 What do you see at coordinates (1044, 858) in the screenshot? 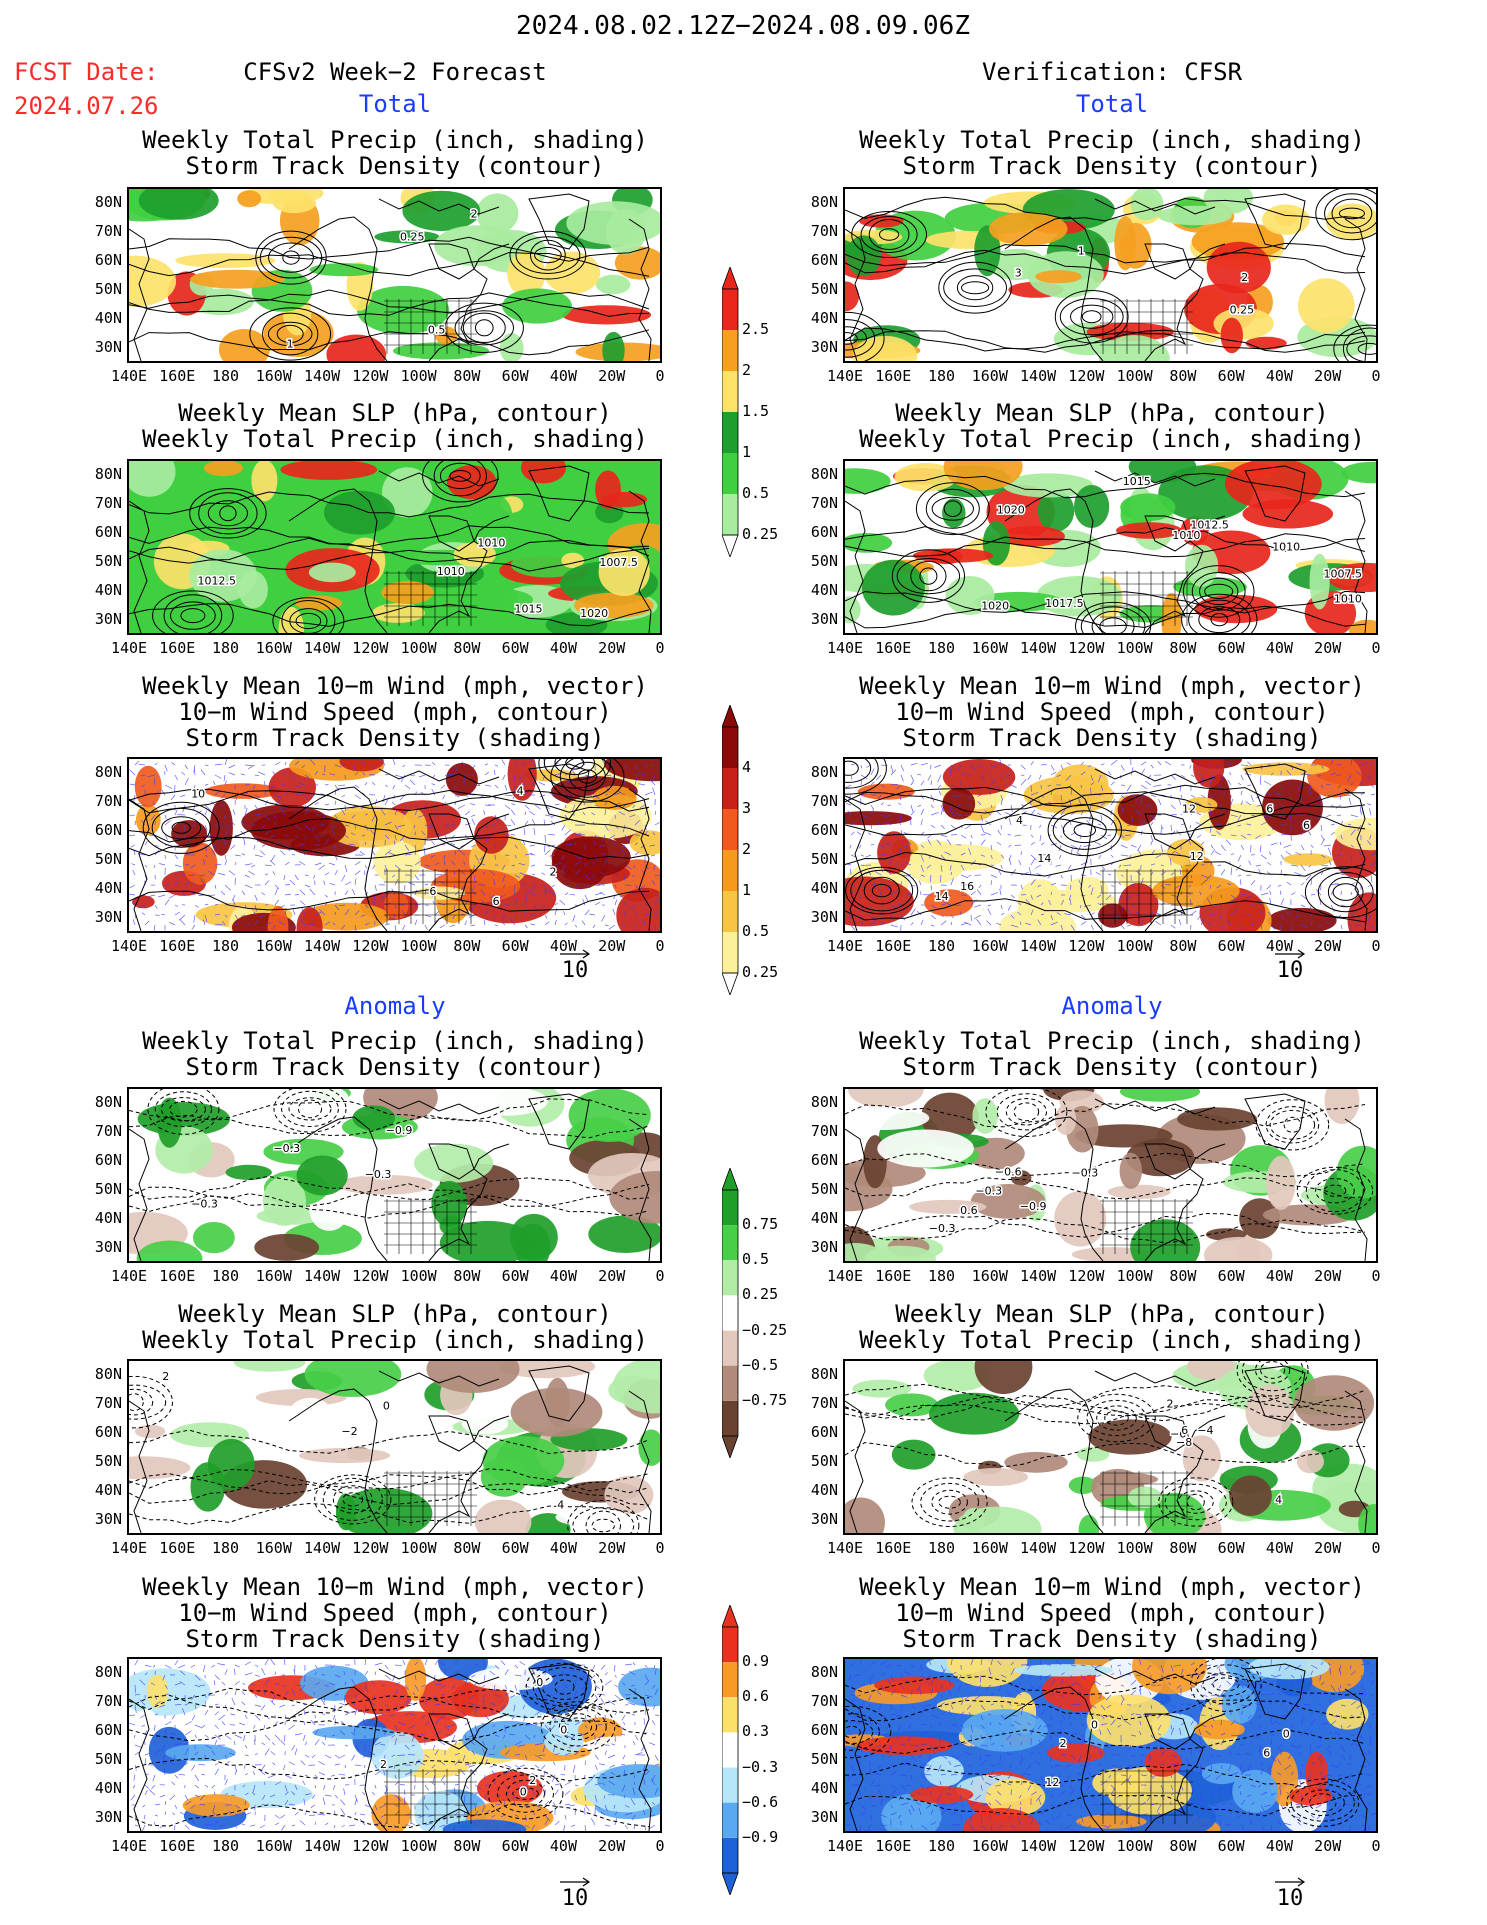
I see `contour-label: 14` at bounding box center [1044, 858].